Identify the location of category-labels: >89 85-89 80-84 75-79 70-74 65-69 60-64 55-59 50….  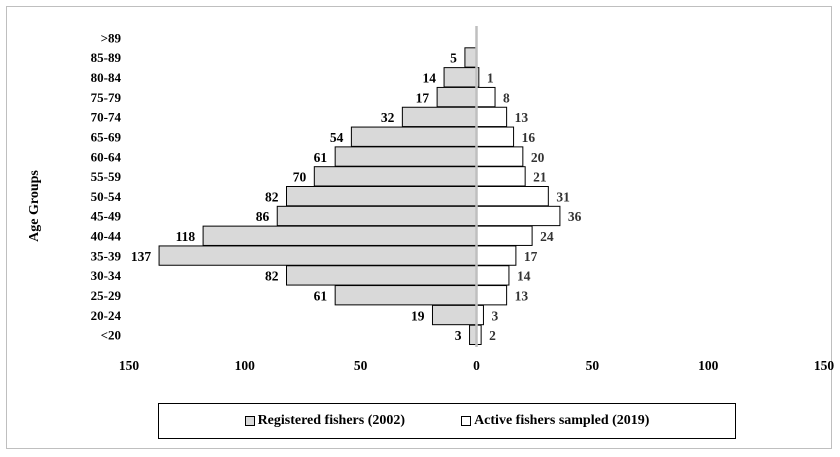
(106, 186).